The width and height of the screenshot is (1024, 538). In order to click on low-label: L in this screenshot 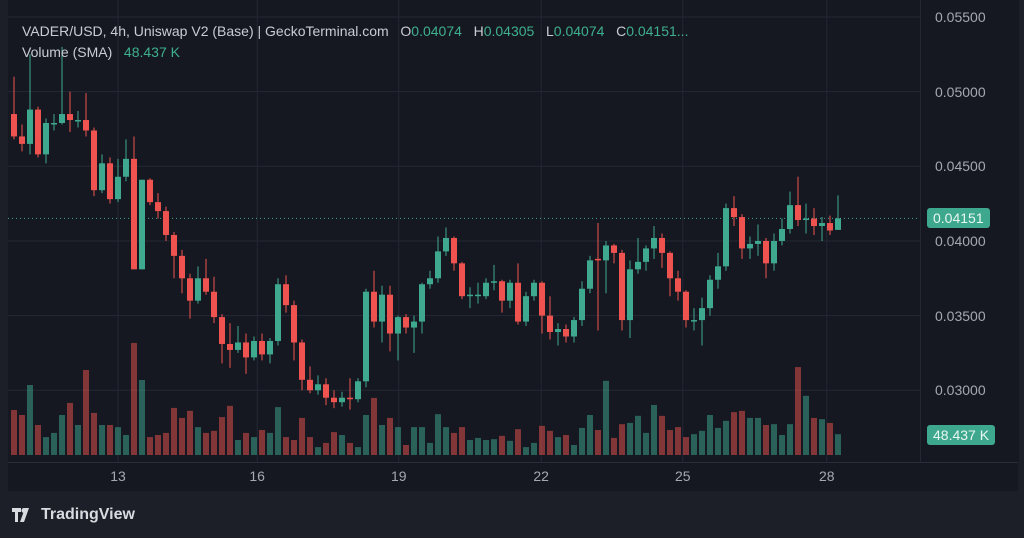, I will do `click(549, 31)`.